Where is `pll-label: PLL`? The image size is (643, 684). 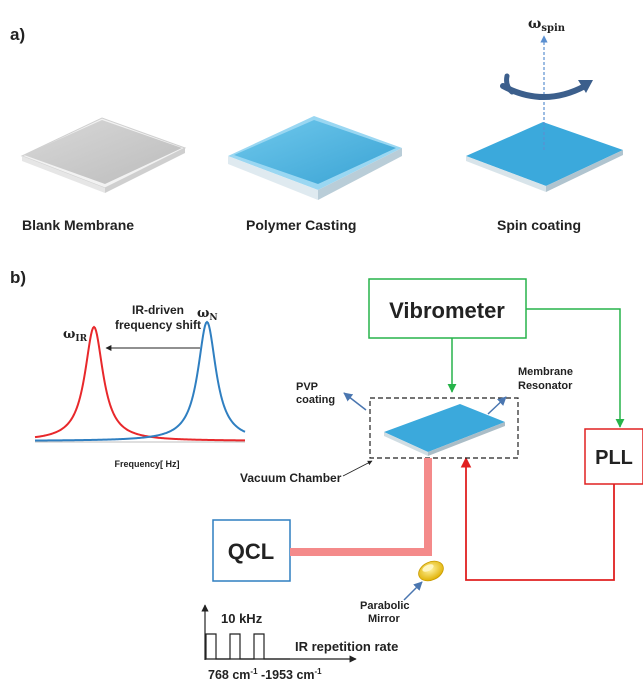 pll-label: PLL is located at coordinates (614, 458).